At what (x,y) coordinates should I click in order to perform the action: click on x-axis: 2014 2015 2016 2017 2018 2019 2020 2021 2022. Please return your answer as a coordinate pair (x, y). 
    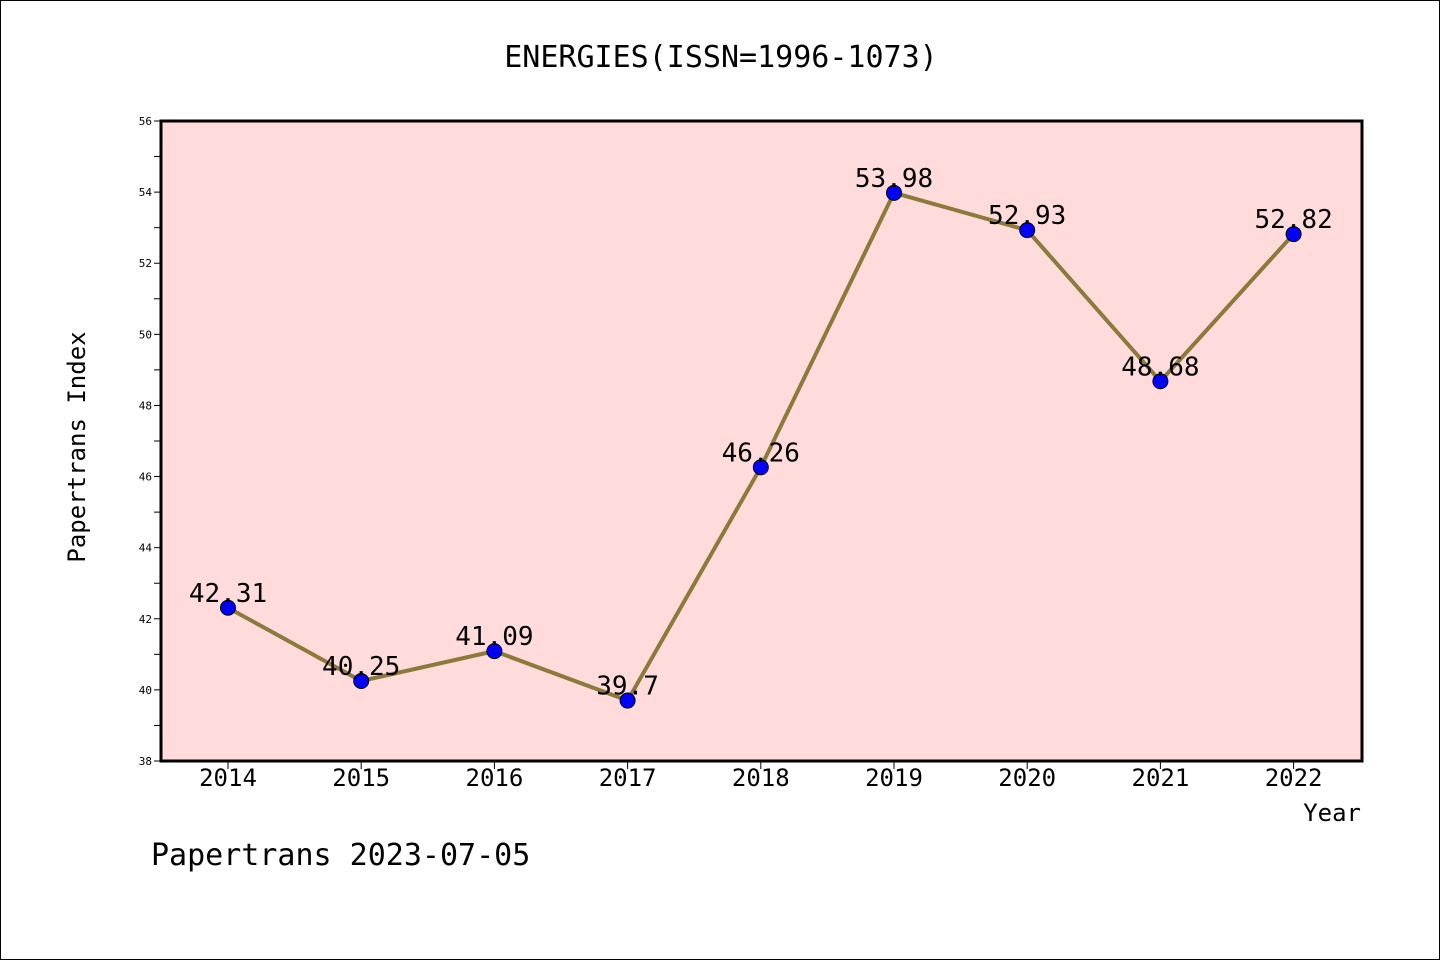
    Looking at the image, I should click on (760, 776).